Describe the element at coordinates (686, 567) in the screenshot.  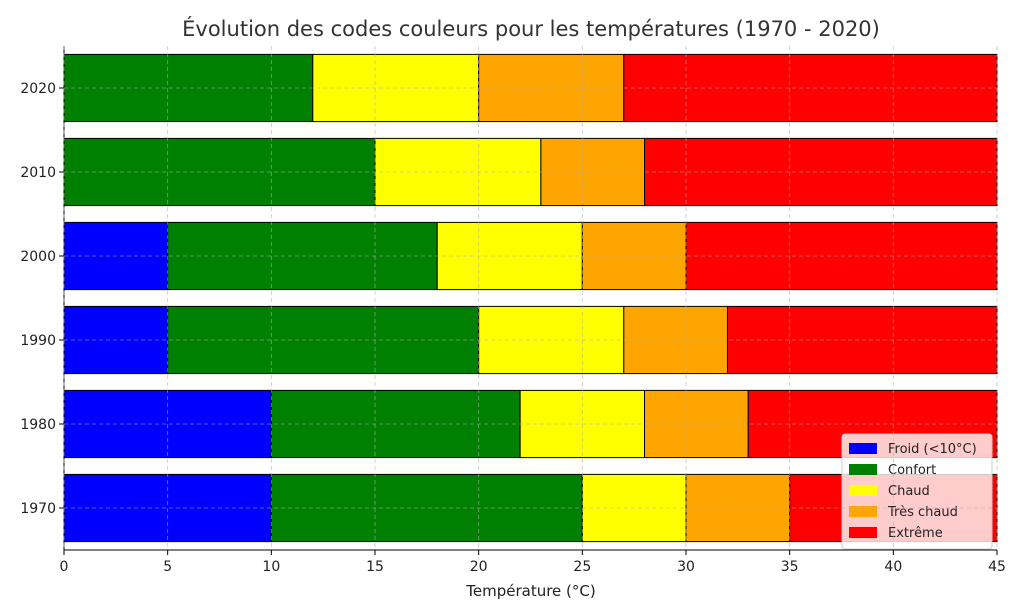
I see `x-tick-label-6: 30` at that location.